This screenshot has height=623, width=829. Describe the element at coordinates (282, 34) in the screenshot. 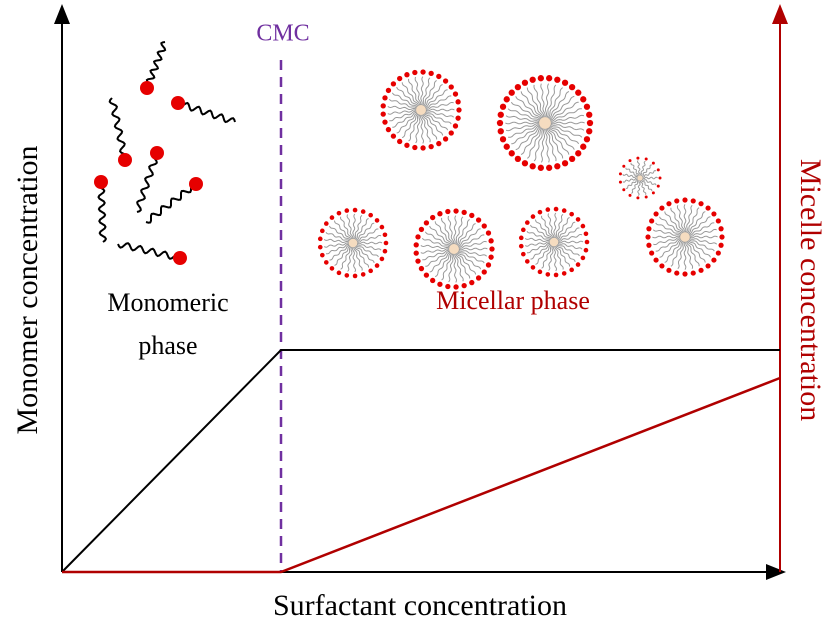

I see `cmc-label: CMC` at that location.